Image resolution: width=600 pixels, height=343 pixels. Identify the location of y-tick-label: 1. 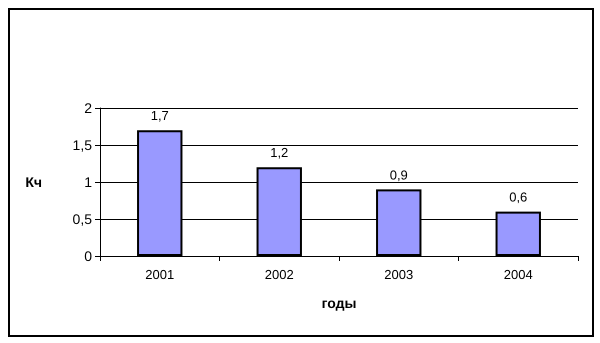
(88, 182).